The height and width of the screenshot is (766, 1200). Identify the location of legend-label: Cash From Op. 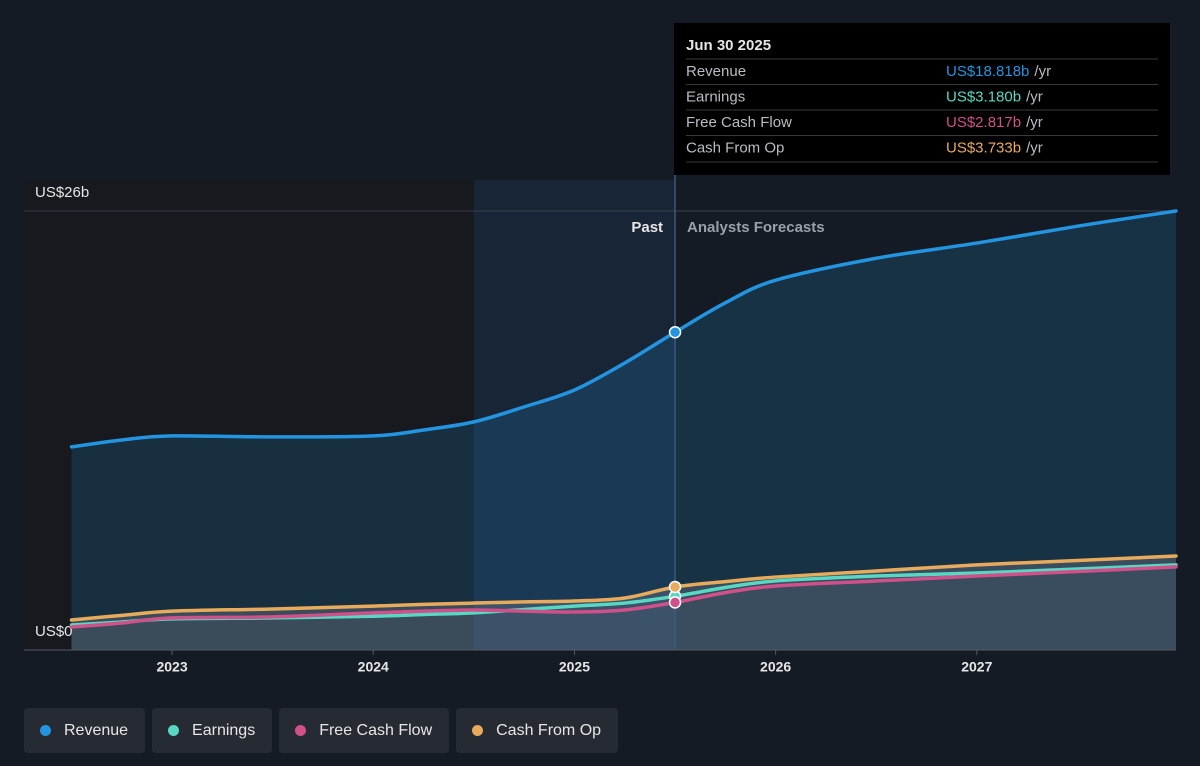
(549, 730).